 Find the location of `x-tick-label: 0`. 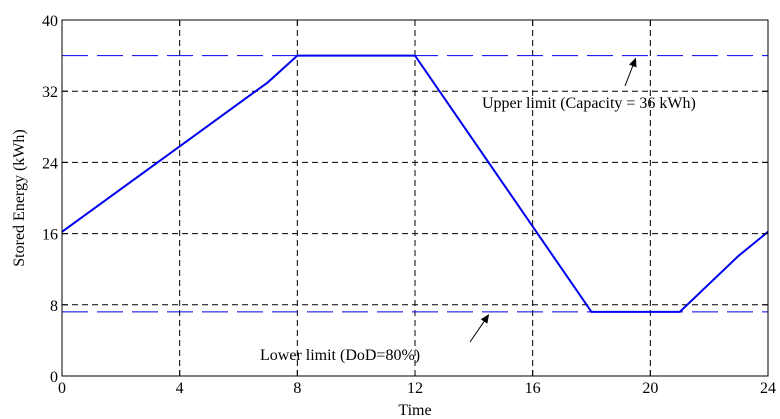

x-tick-label: 0 is located at coordinates (62, 388).